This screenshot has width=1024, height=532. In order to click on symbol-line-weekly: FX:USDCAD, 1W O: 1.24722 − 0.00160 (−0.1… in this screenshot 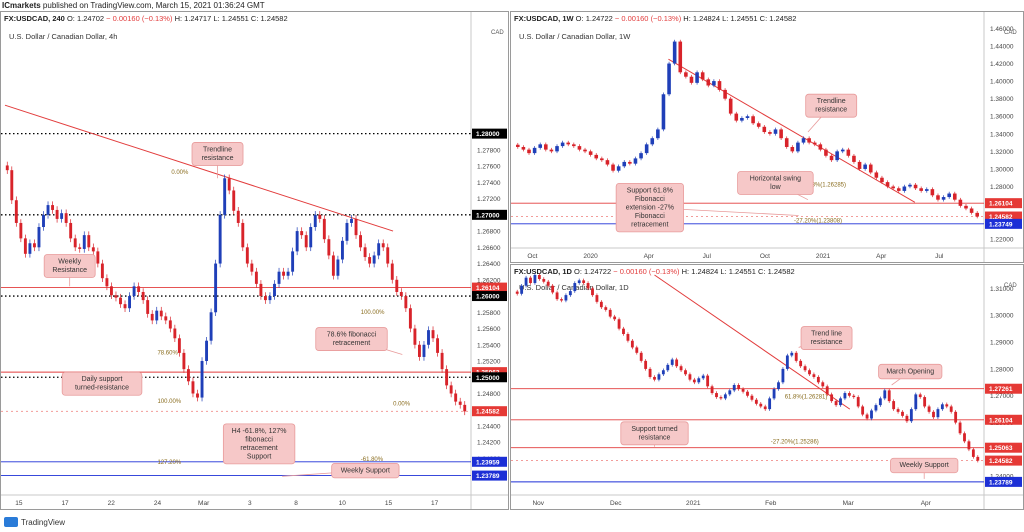, I will do `click(655, 18)`.